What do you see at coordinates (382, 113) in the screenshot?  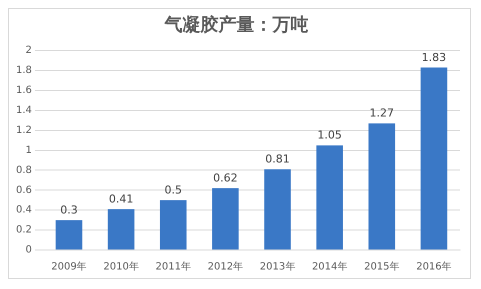 I see `data-label: 1.27` at bounding box center [382, 113].